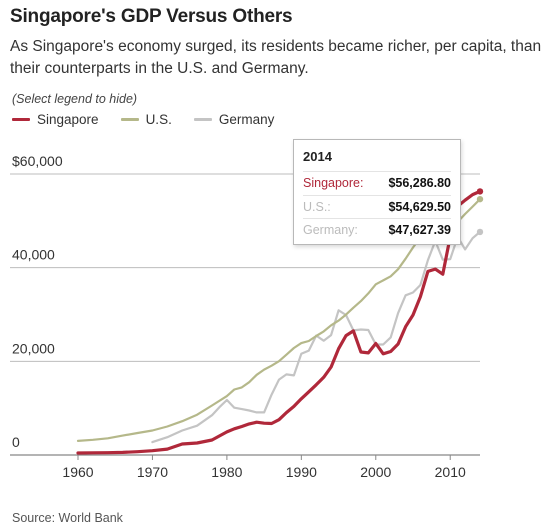 The height and width of the screenshot is (532, 557). What do you see at coordinates (33, 255) in the screenshot?
I see `y-tick-label: 40,000` at bounding box center [33, 255].